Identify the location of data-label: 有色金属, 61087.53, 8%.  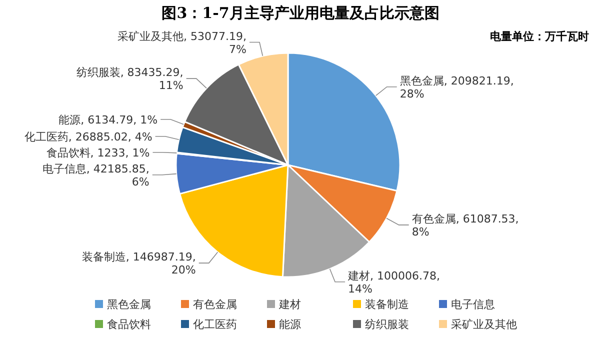
(465, 225).